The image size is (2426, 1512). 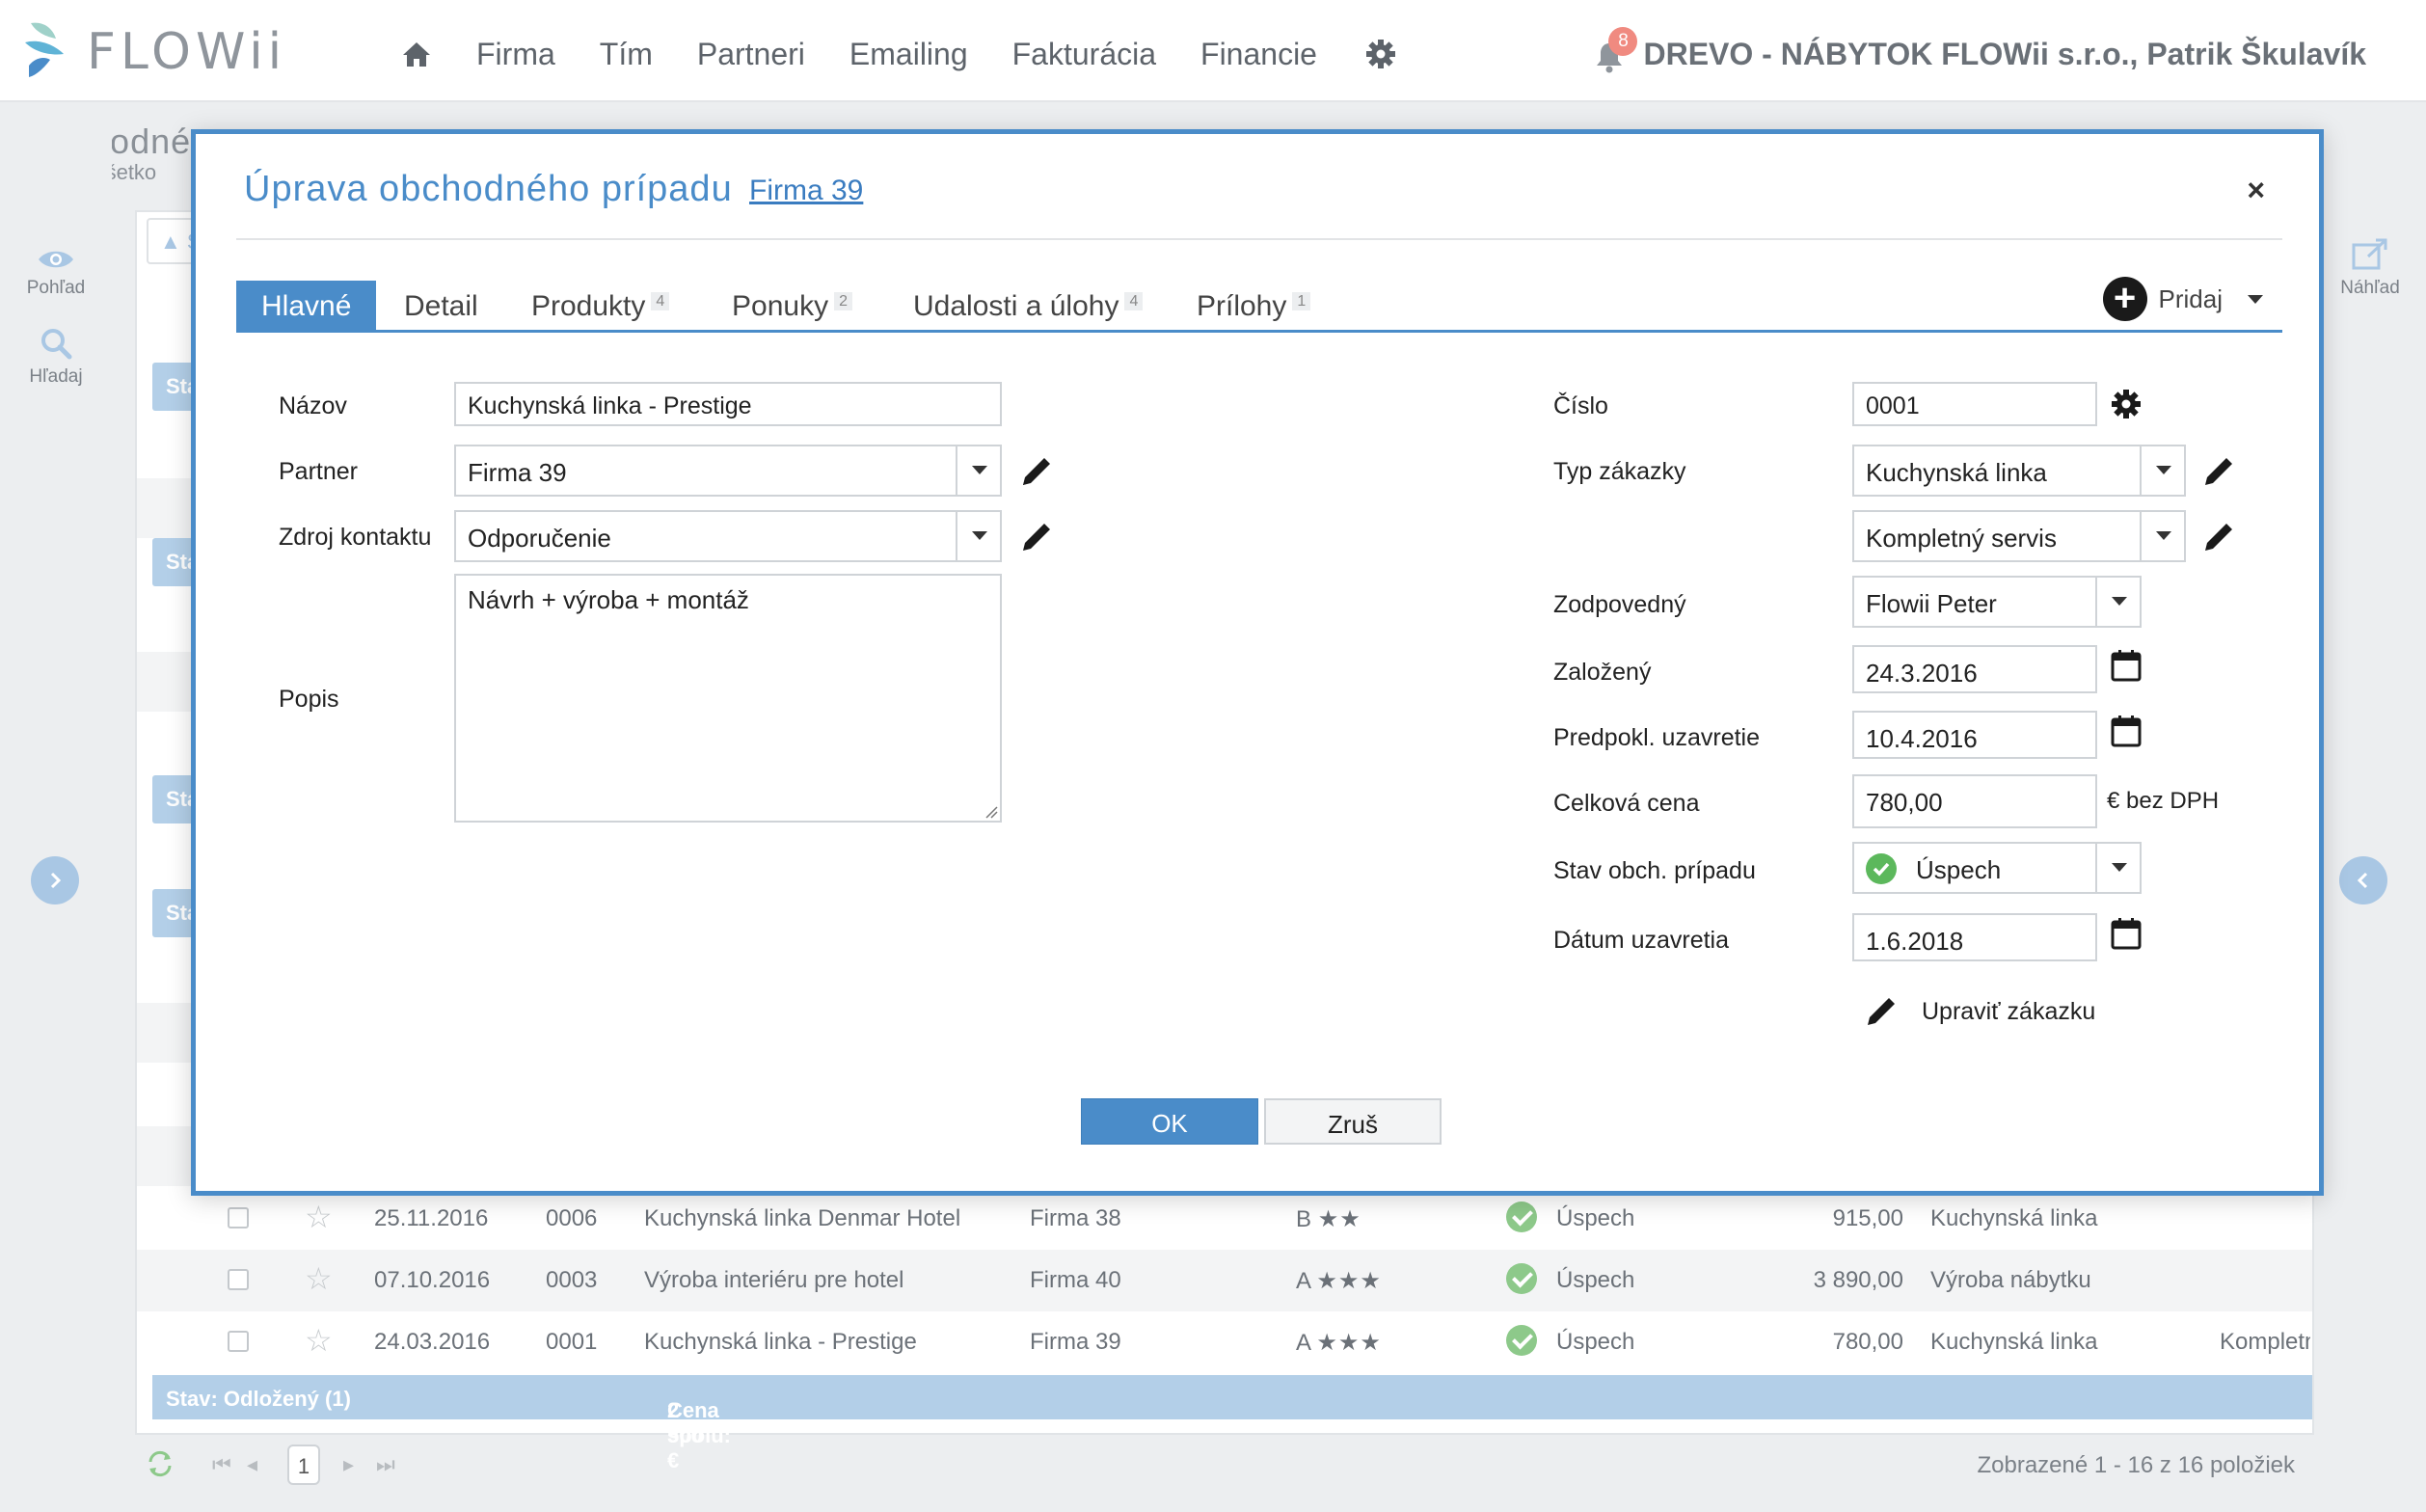 I want to click on next-page-icon: ▸, so click(x=349, y=1464).